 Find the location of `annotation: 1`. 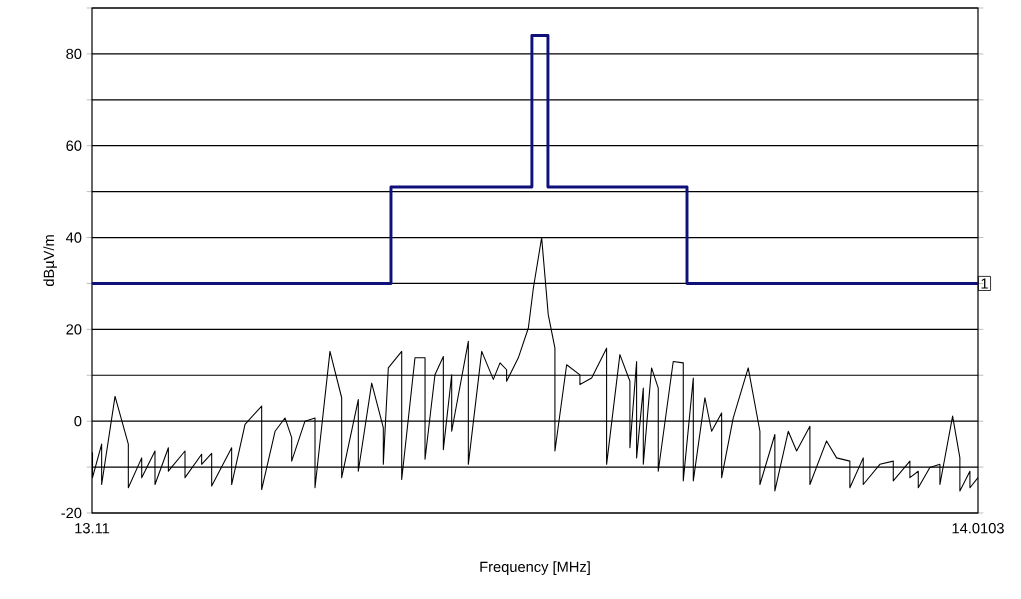

annotation: 1 is located at coordinates (984, 283).